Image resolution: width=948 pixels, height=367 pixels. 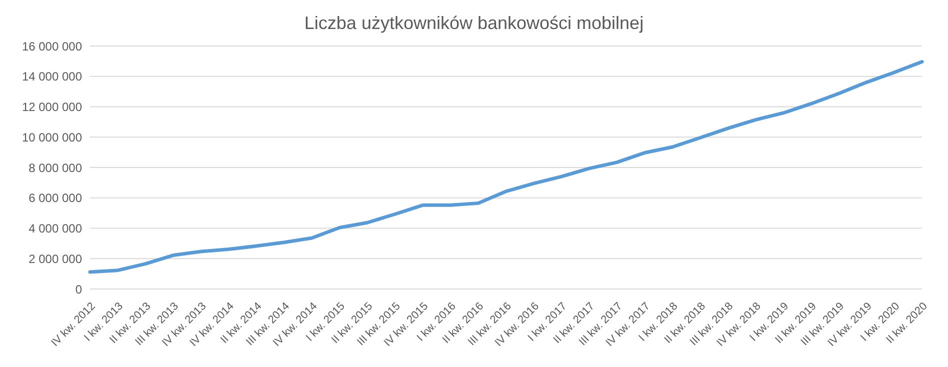 I want to click on chart-title: Liczba użytkowników bankowości mobilnej, so click(x=474, y=23).